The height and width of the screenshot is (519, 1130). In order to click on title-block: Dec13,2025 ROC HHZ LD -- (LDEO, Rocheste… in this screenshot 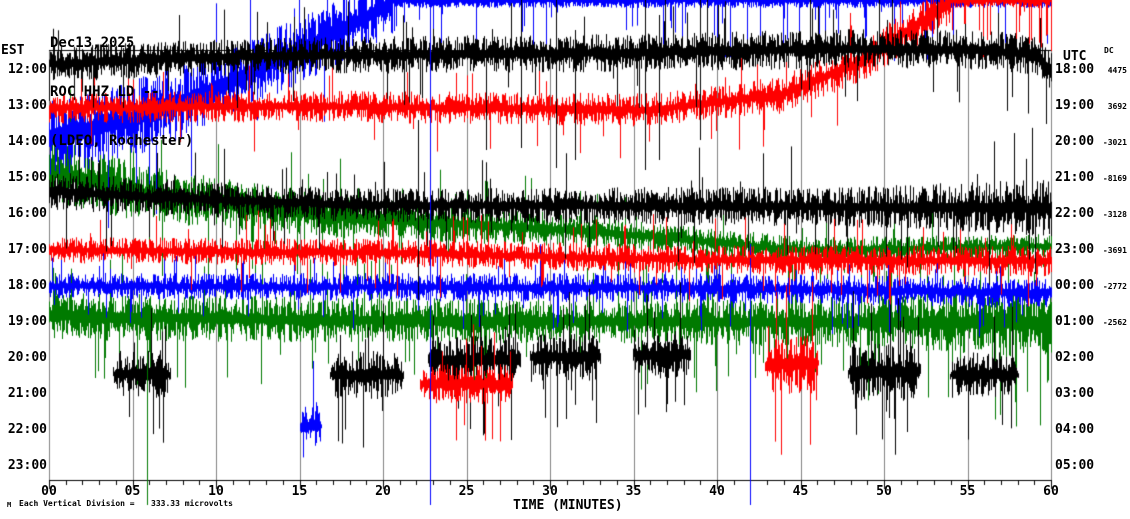, I will do `click(121, 92)`.